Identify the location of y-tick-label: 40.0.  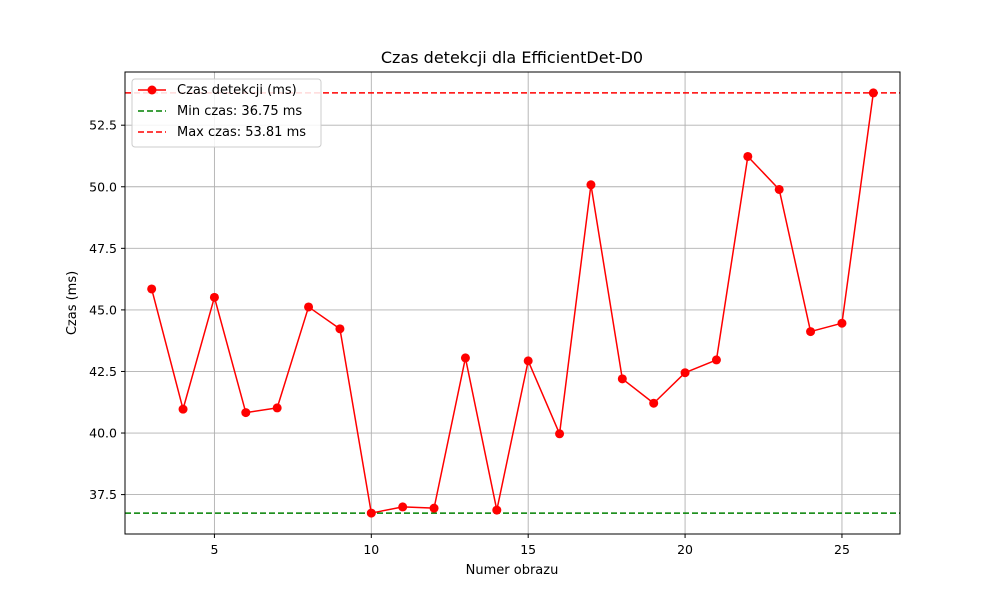
(103, 433).